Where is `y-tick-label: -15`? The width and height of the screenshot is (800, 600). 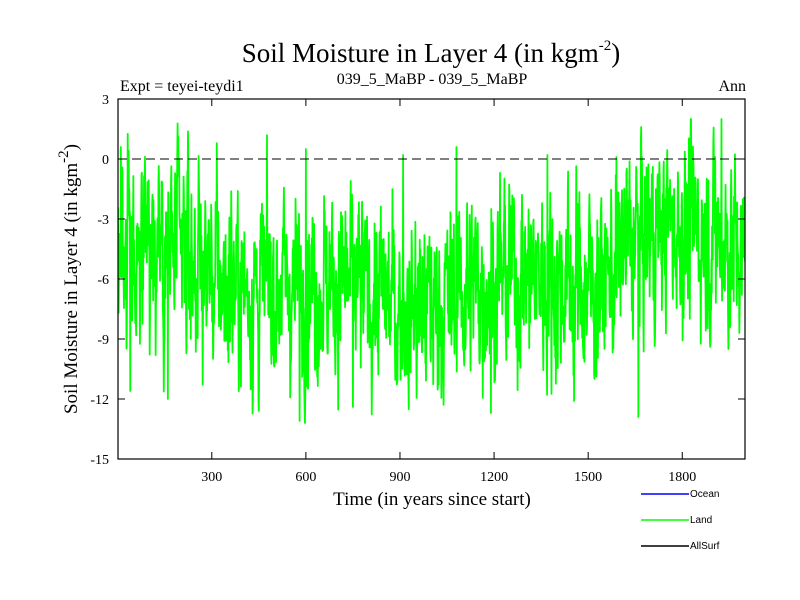
y-tick-label: -15 is located at coordinates (99, 460).